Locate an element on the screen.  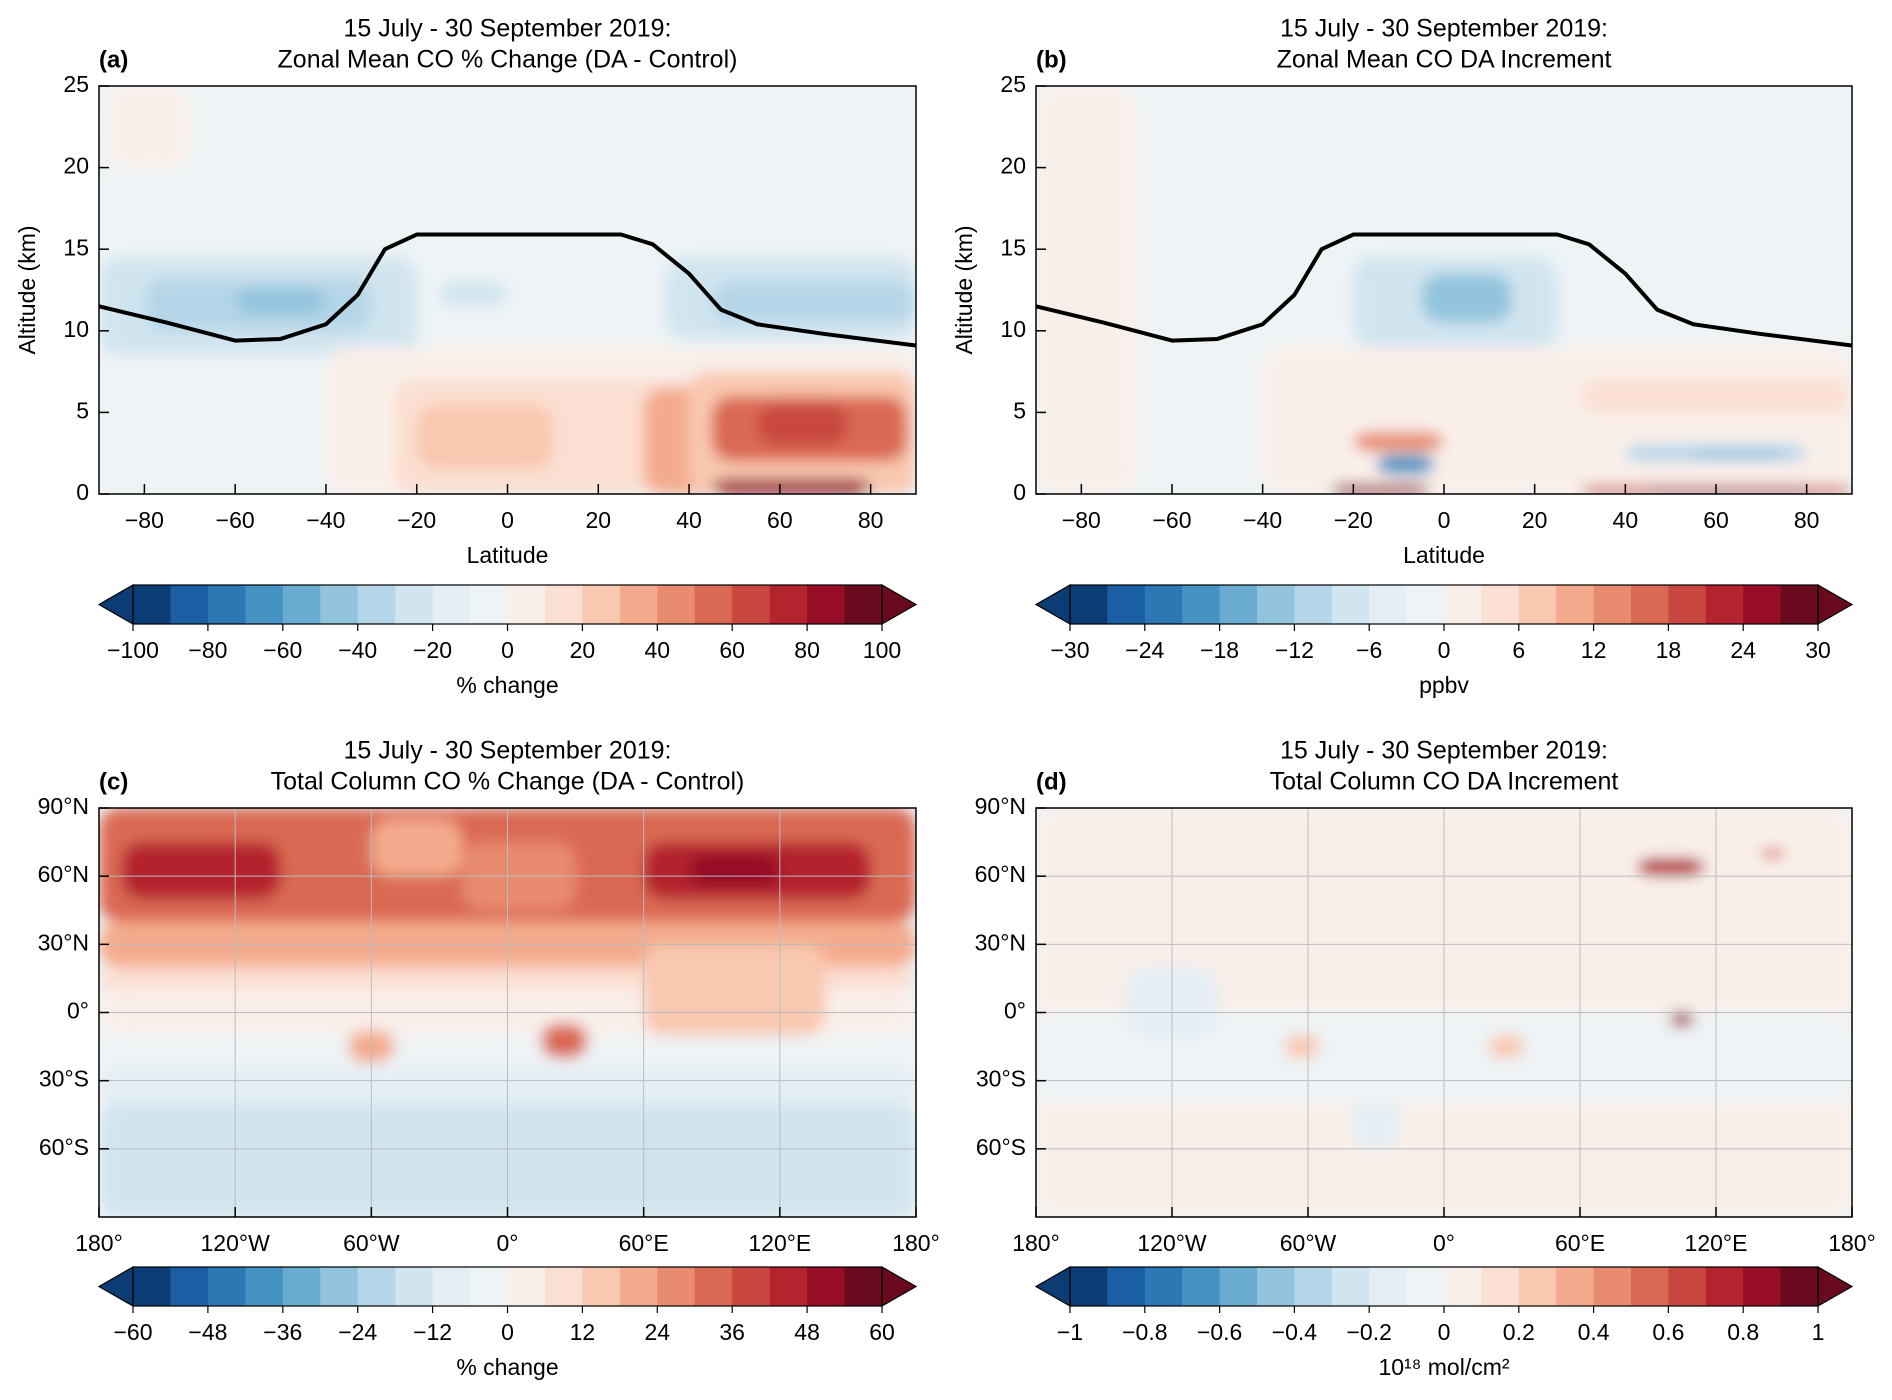
x-axis-label: Latitude is located at coordinates (508, 555).